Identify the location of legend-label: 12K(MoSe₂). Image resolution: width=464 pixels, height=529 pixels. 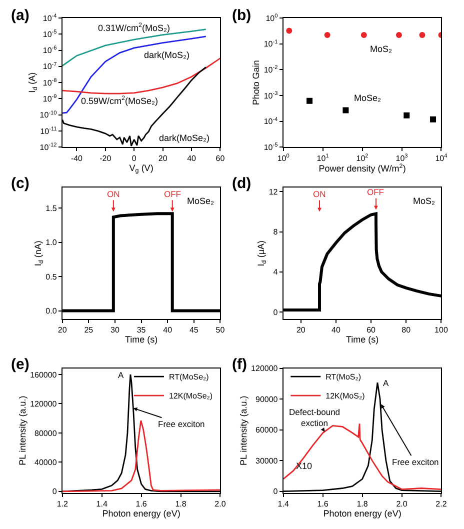
(190, 396).